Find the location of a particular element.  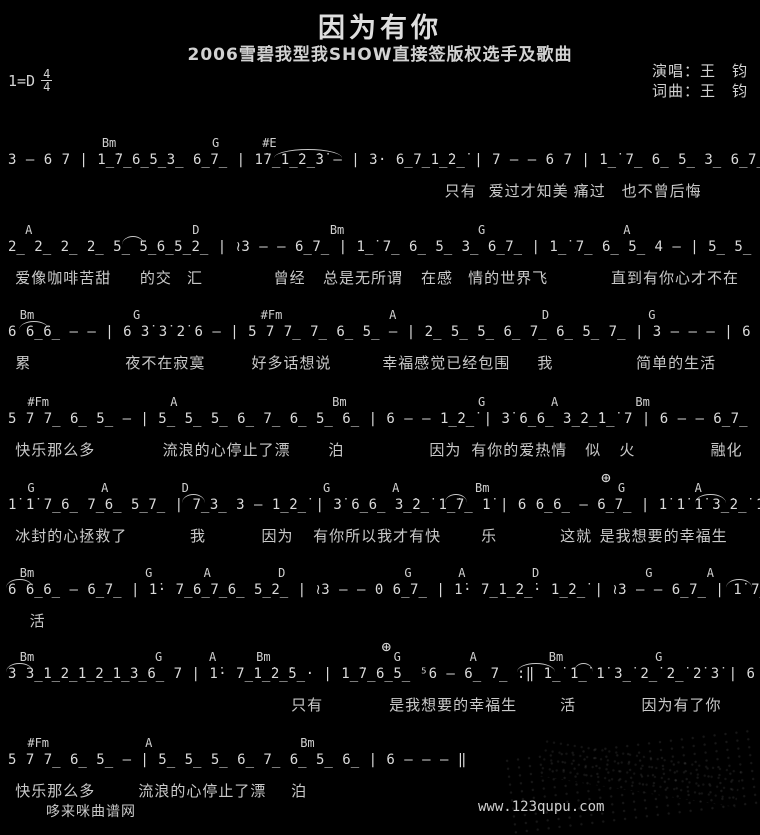

credits: 演唱：王 钧 词曲：王 钧 is located at coordinates (700, 81).